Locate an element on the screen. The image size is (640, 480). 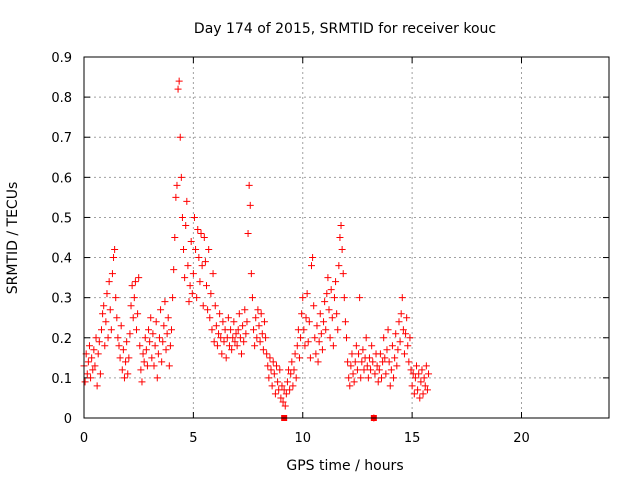
y-tick-label: 0.1 is located at coordinates (61, 379).